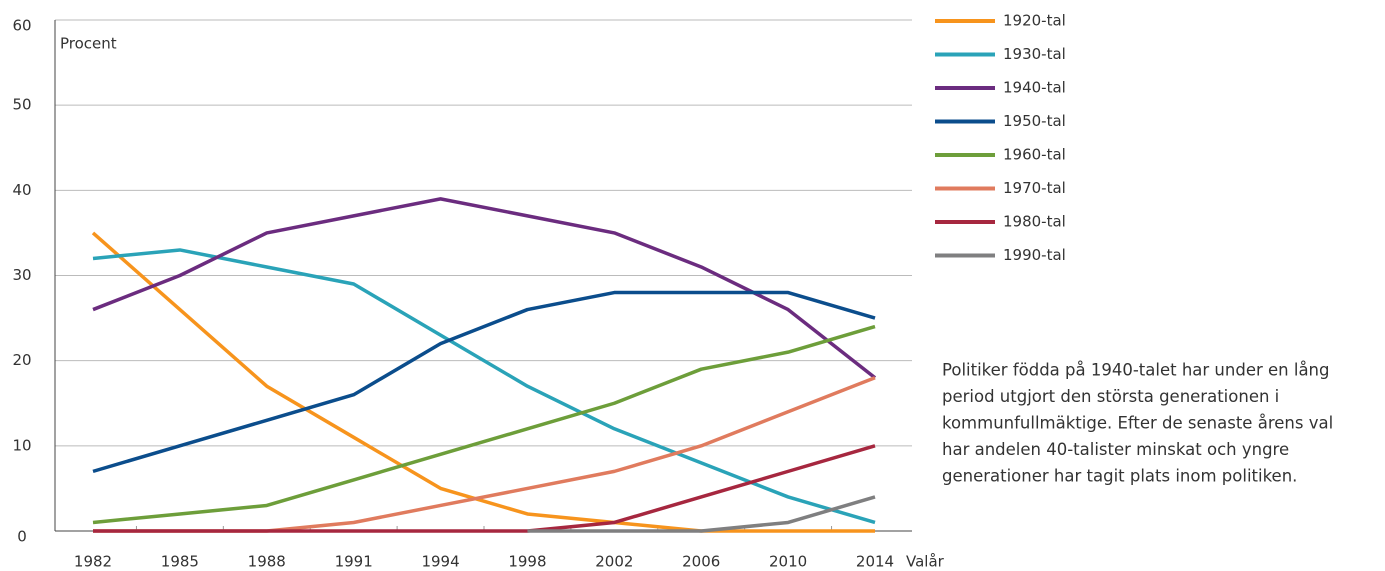 Image resolution: width=1385 pixels, height=571 pixels. I want to click on y-tick-label: 30, so click(21, 275).